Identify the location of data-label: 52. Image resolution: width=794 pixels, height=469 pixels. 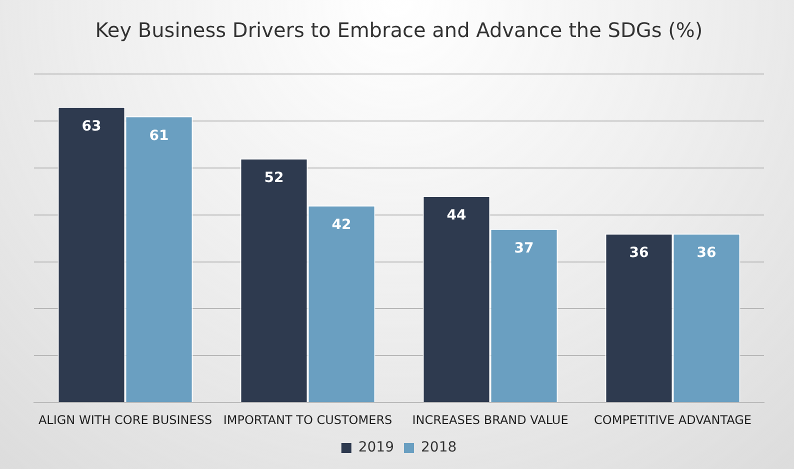
(274, 178).